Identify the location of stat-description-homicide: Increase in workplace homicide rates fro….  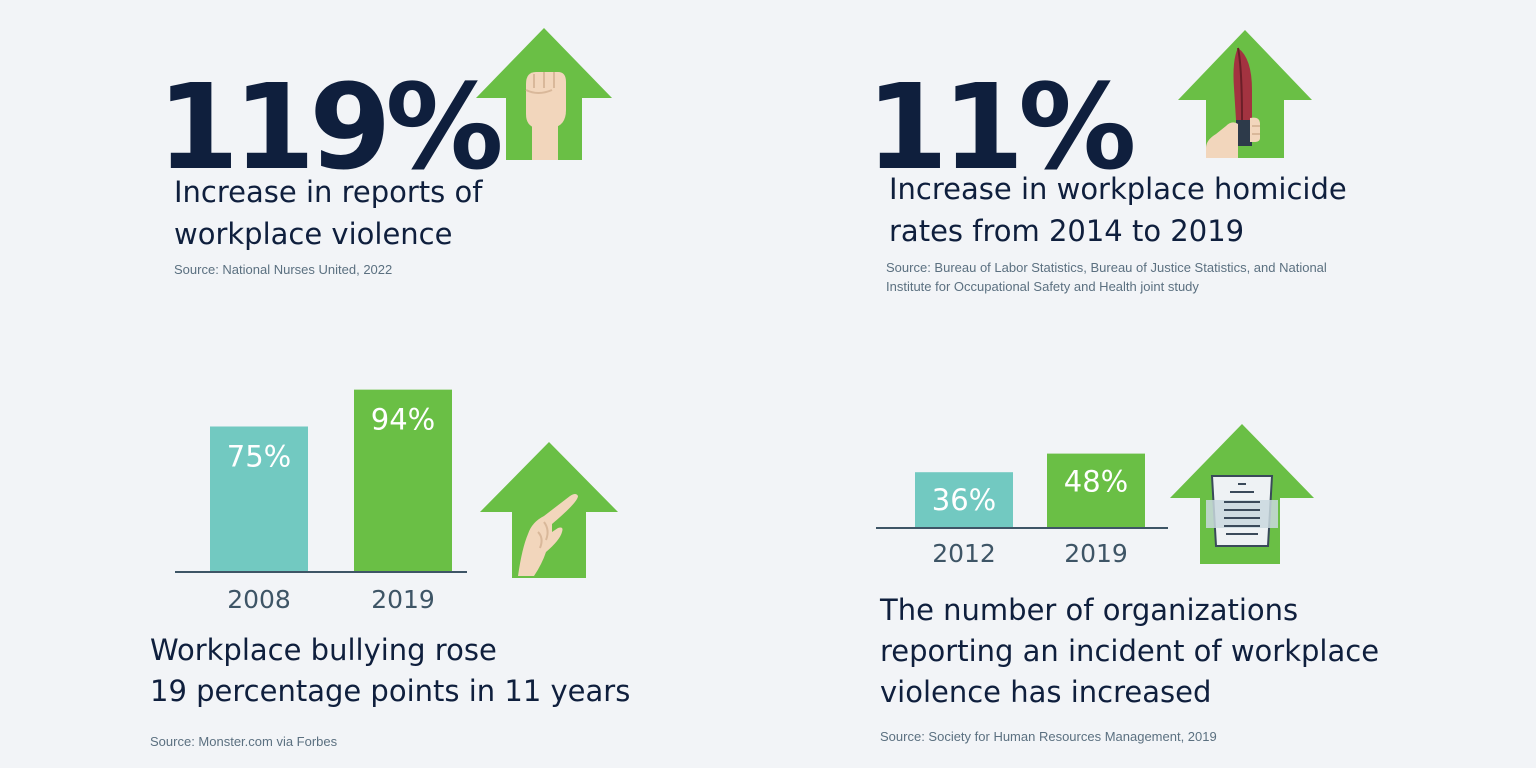
(1149, 210).